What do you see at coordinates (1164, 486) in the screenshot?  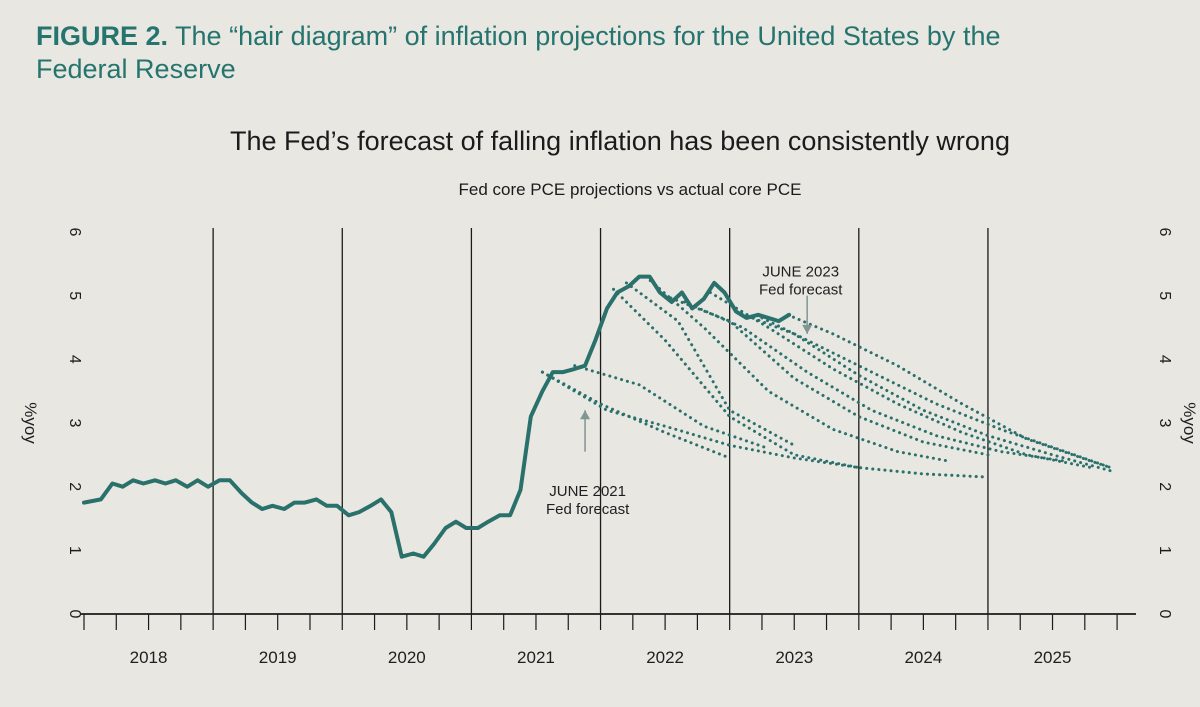 I see `y-tick-label-right: 2` at bounding box center [1164, 486].